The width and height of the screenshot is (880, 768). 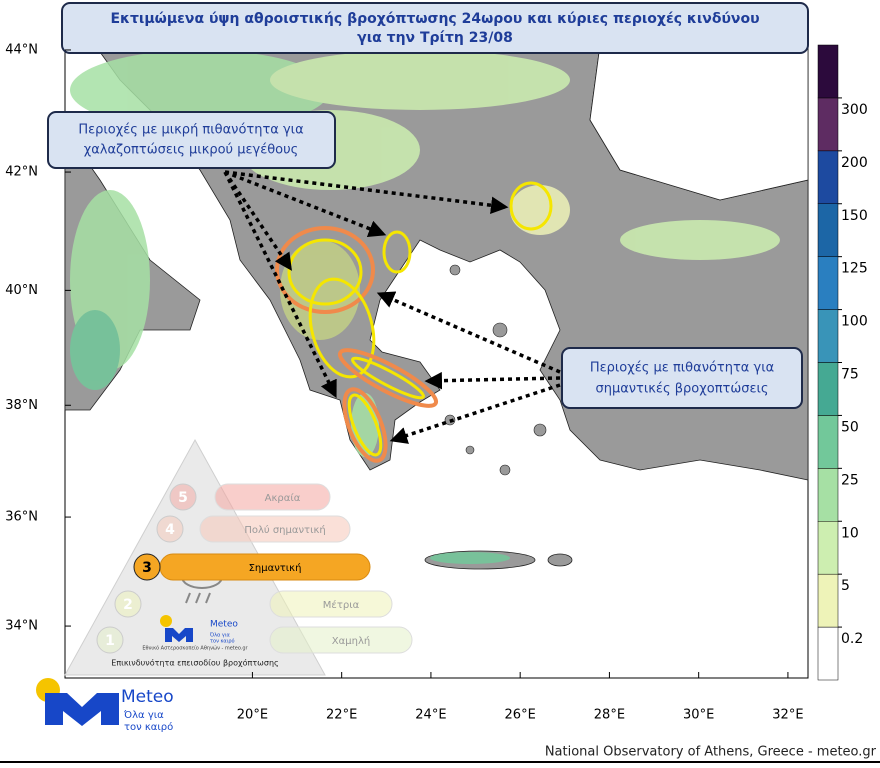 I want to click on logo-tagline: Όλα για, so click(x=143, y=715).